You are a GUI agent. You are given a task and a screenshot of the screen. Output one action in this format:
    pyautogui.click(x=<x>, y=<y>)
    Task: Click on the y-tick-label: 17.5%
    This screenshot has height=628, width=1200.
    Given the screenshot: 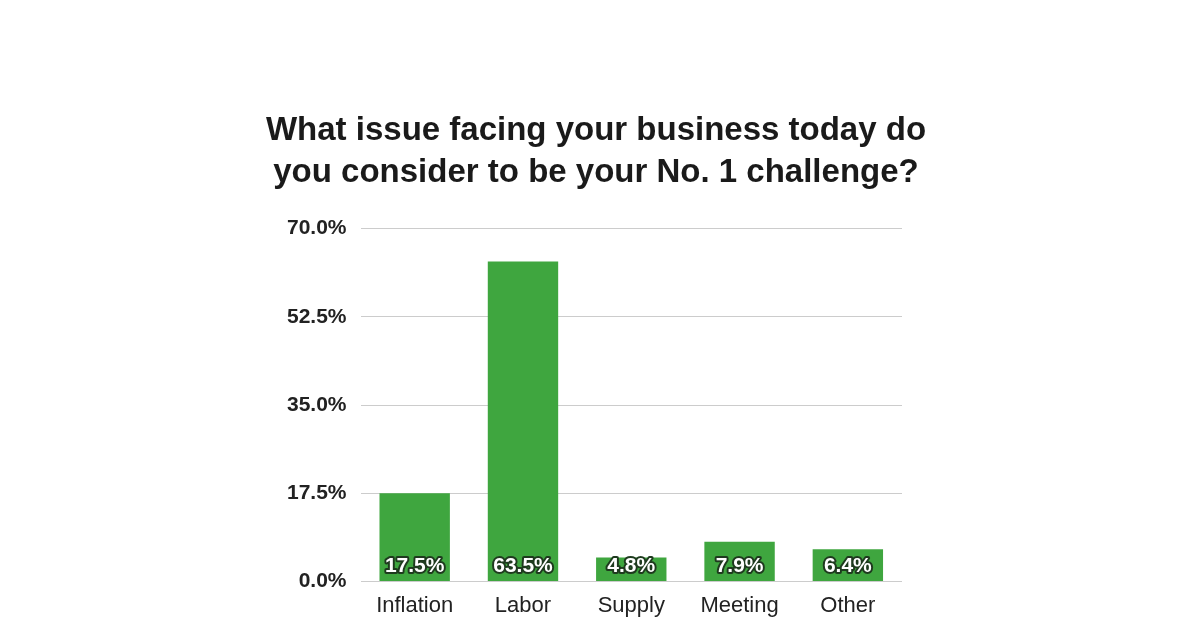 What is the action you would take?
    pyautogui.click(x=317, y=492)
    